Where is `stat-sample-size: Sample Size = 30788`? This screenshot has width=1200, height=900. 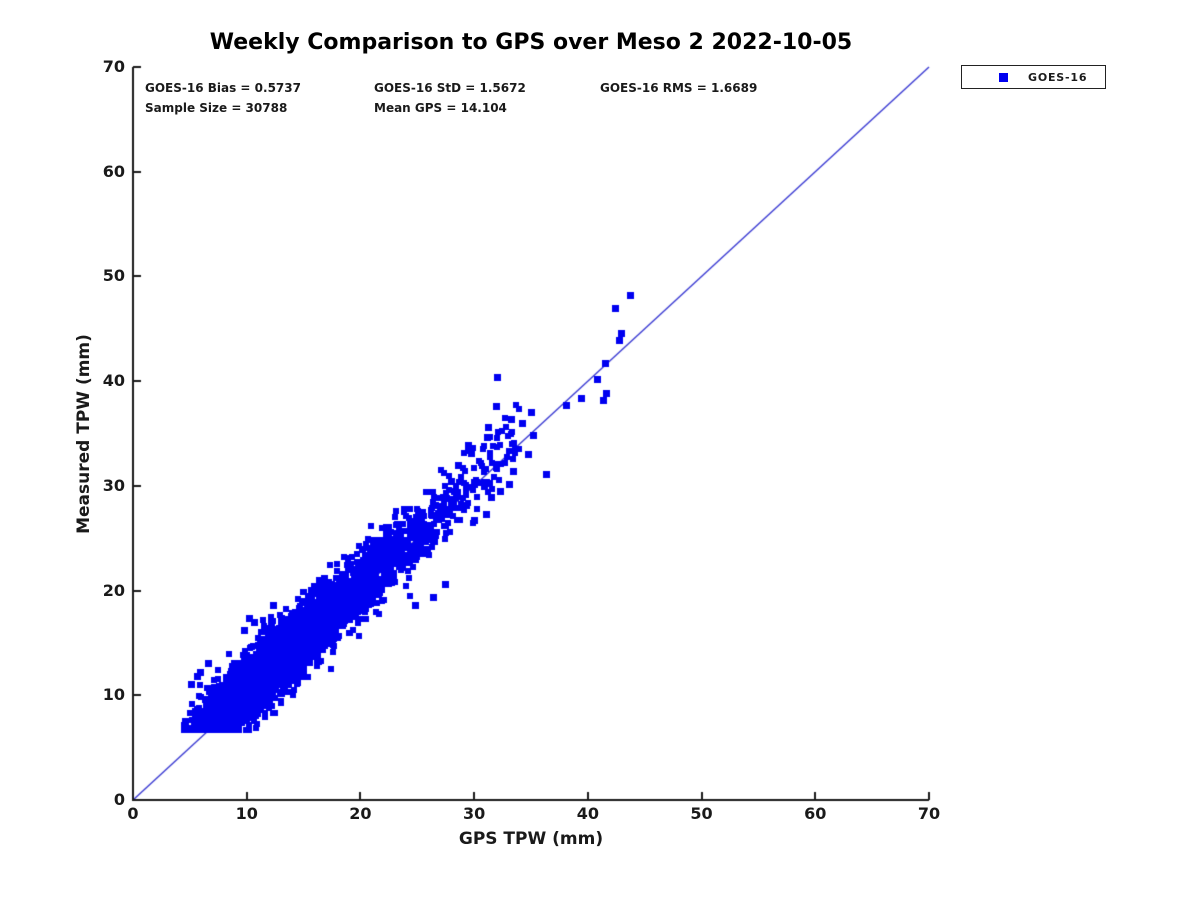 stat-sample-size: Sample Size = 30788 is located at coordinates (216, 108).